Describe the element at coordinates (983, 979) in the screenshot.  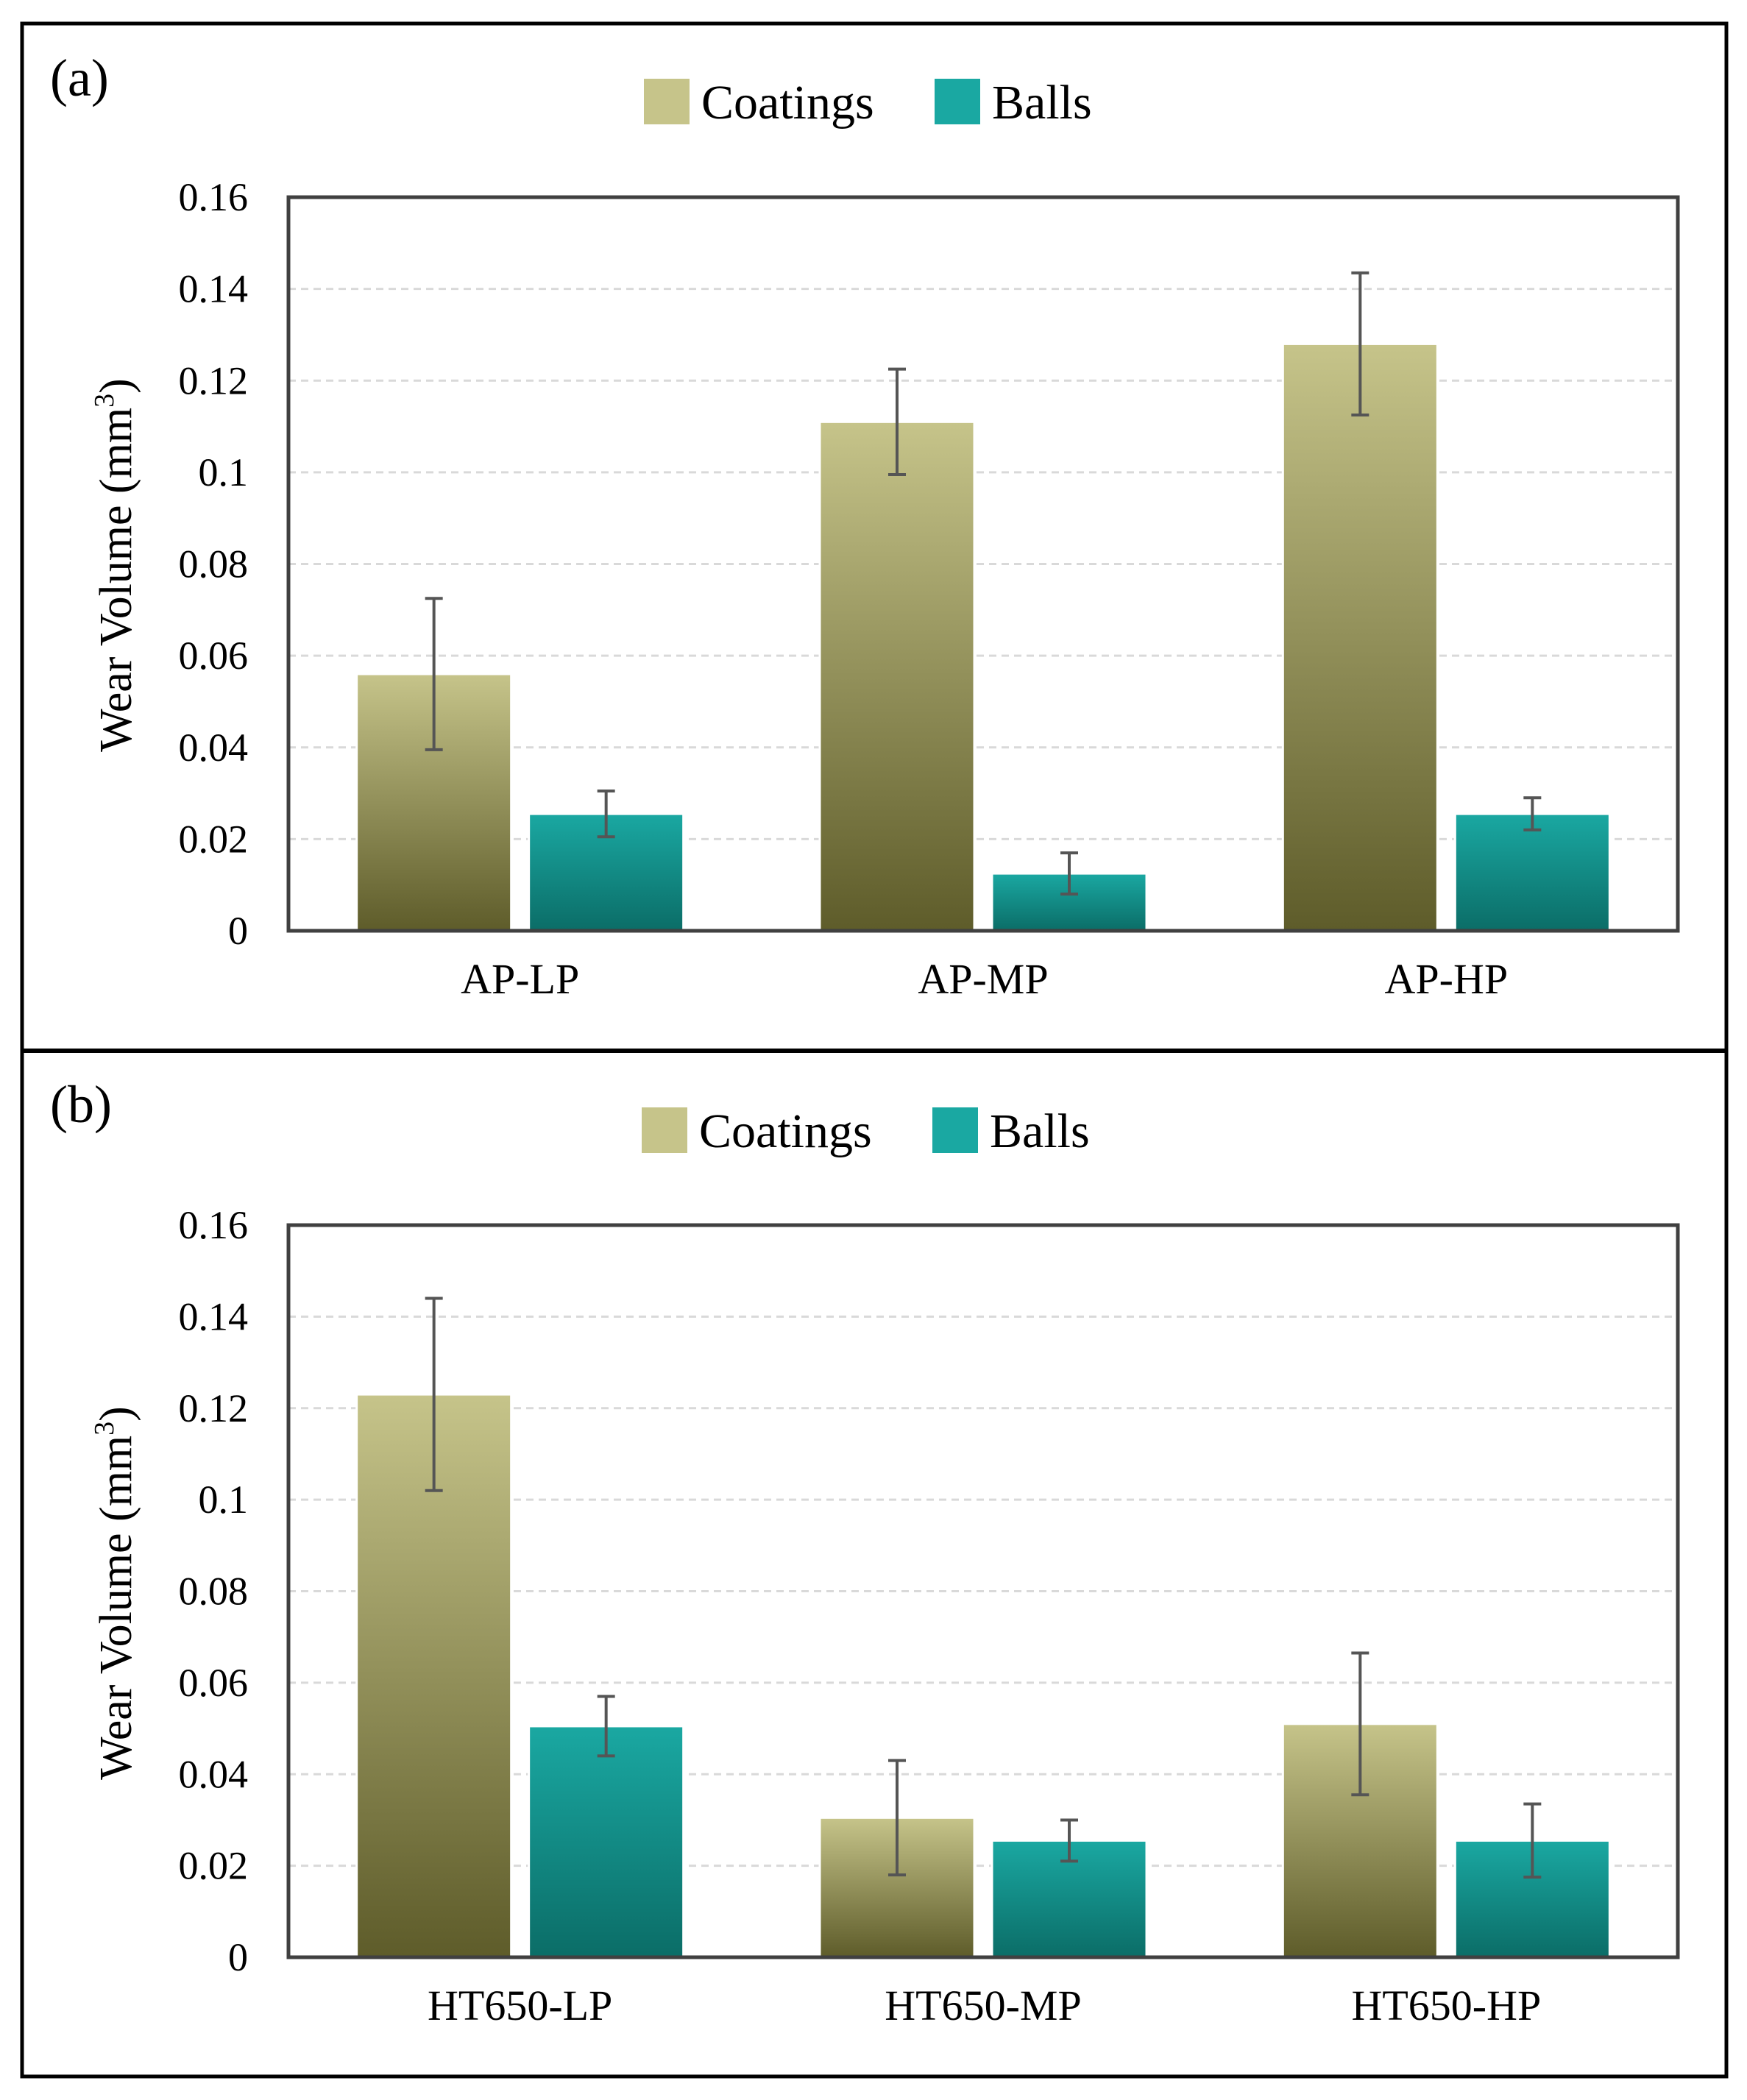
I see `x-category-label: AP-MP` at that location.